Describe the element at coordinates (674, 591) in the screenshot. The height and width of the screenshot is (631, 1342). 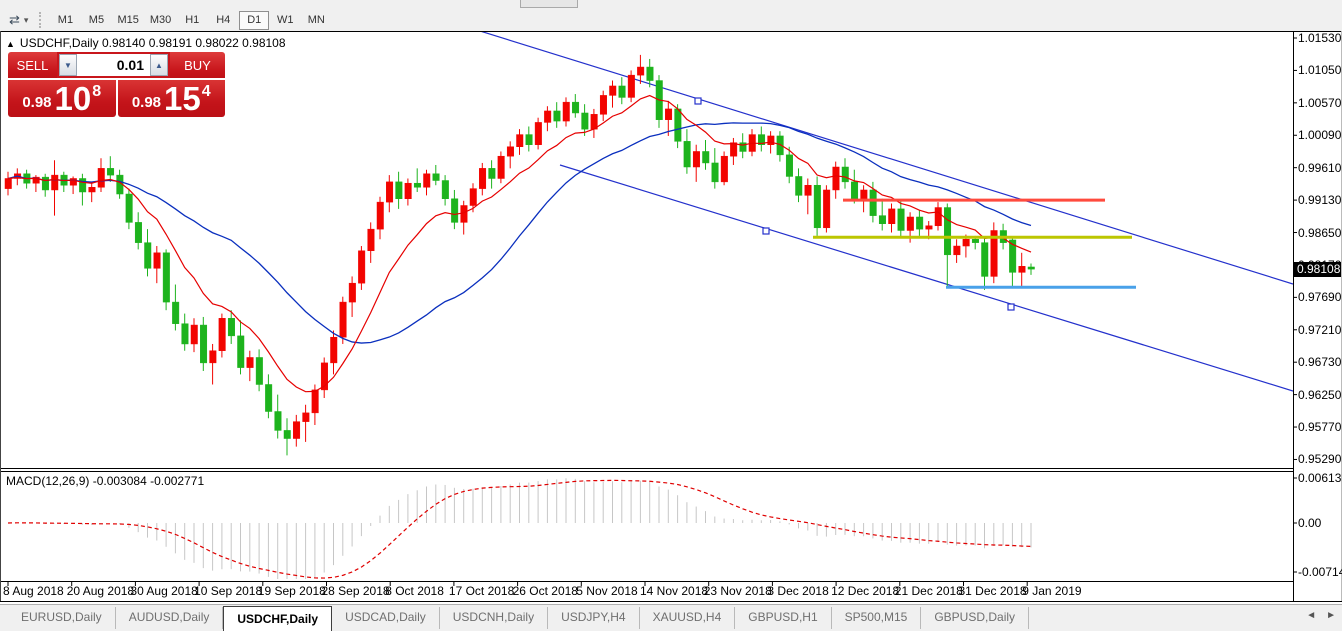
I see `date-axis-label: 14 Nov 2018` at that location.